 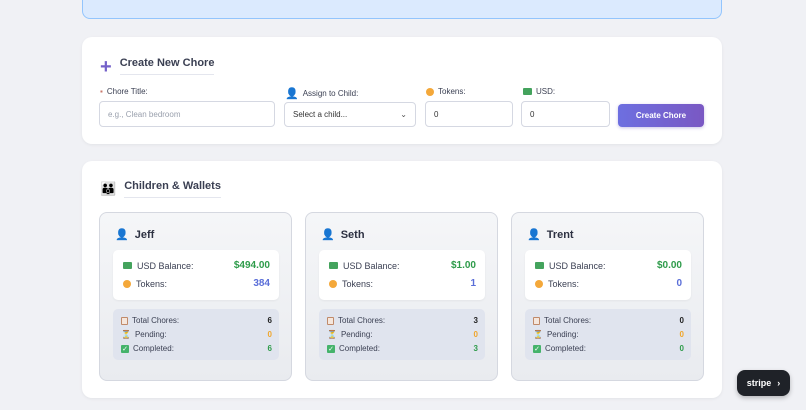 What do you see at coordinates (101, 91) in the screenshot?
I see `memo-icon: ▪` at bounding box center [101, 91].